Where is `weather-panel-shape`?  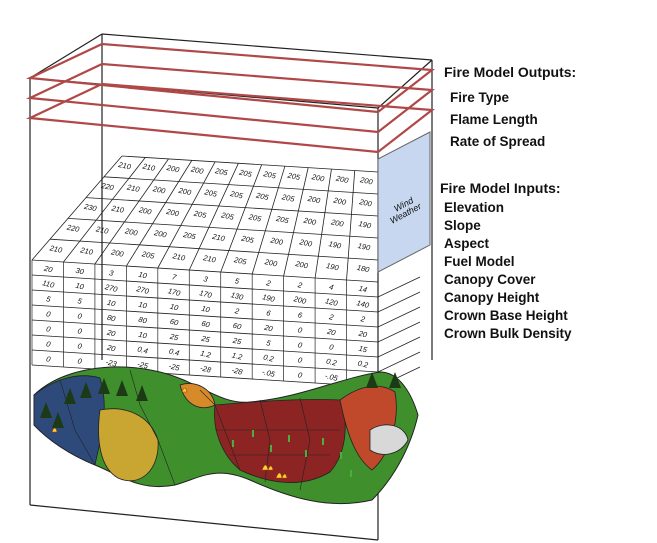 weather-panel-shape is located at coordinates (404, 202).